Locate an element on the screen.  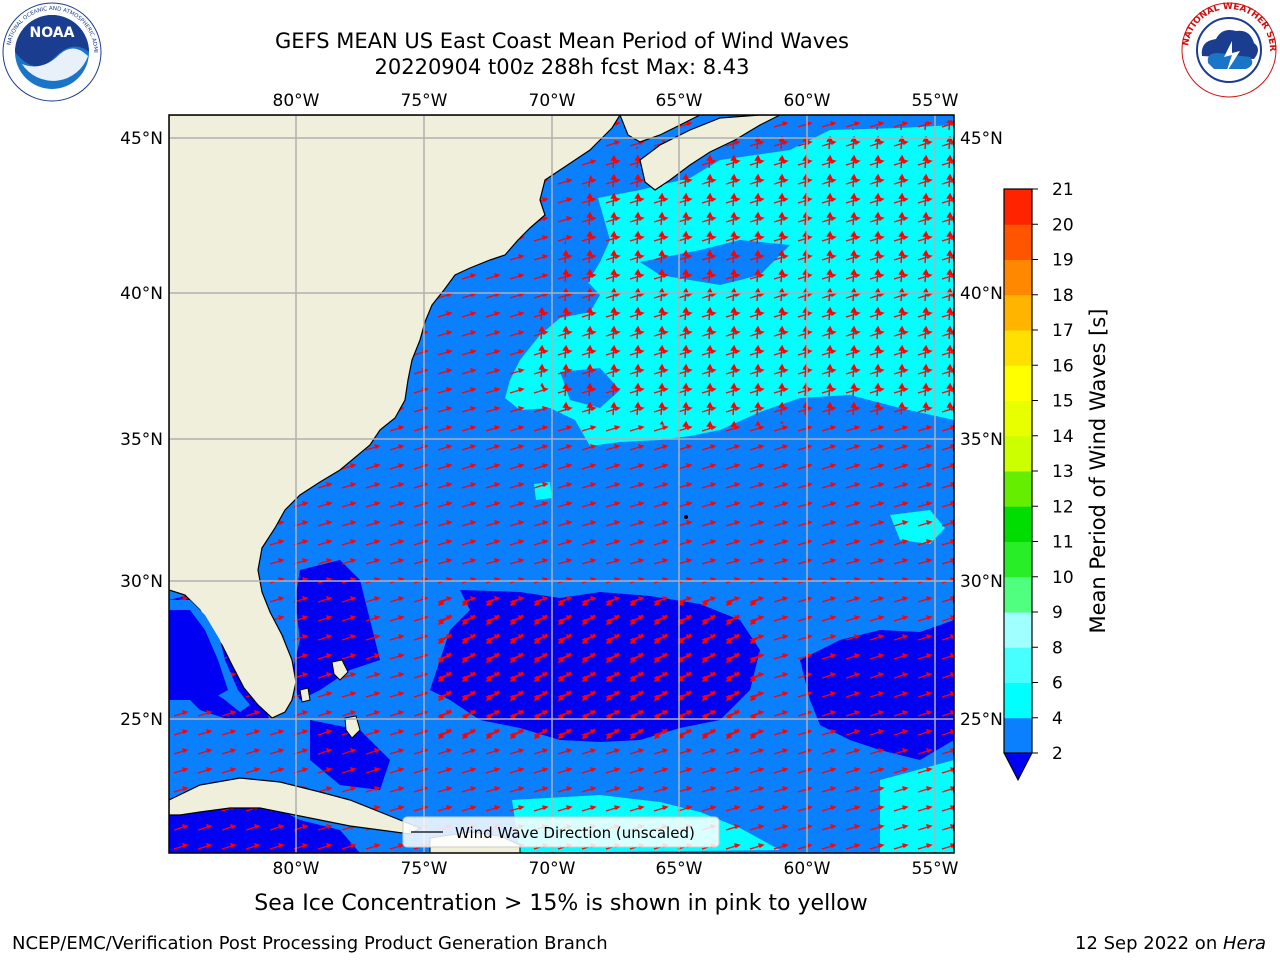
colorbar-under-triangle is located at coordinates (1018, 767).